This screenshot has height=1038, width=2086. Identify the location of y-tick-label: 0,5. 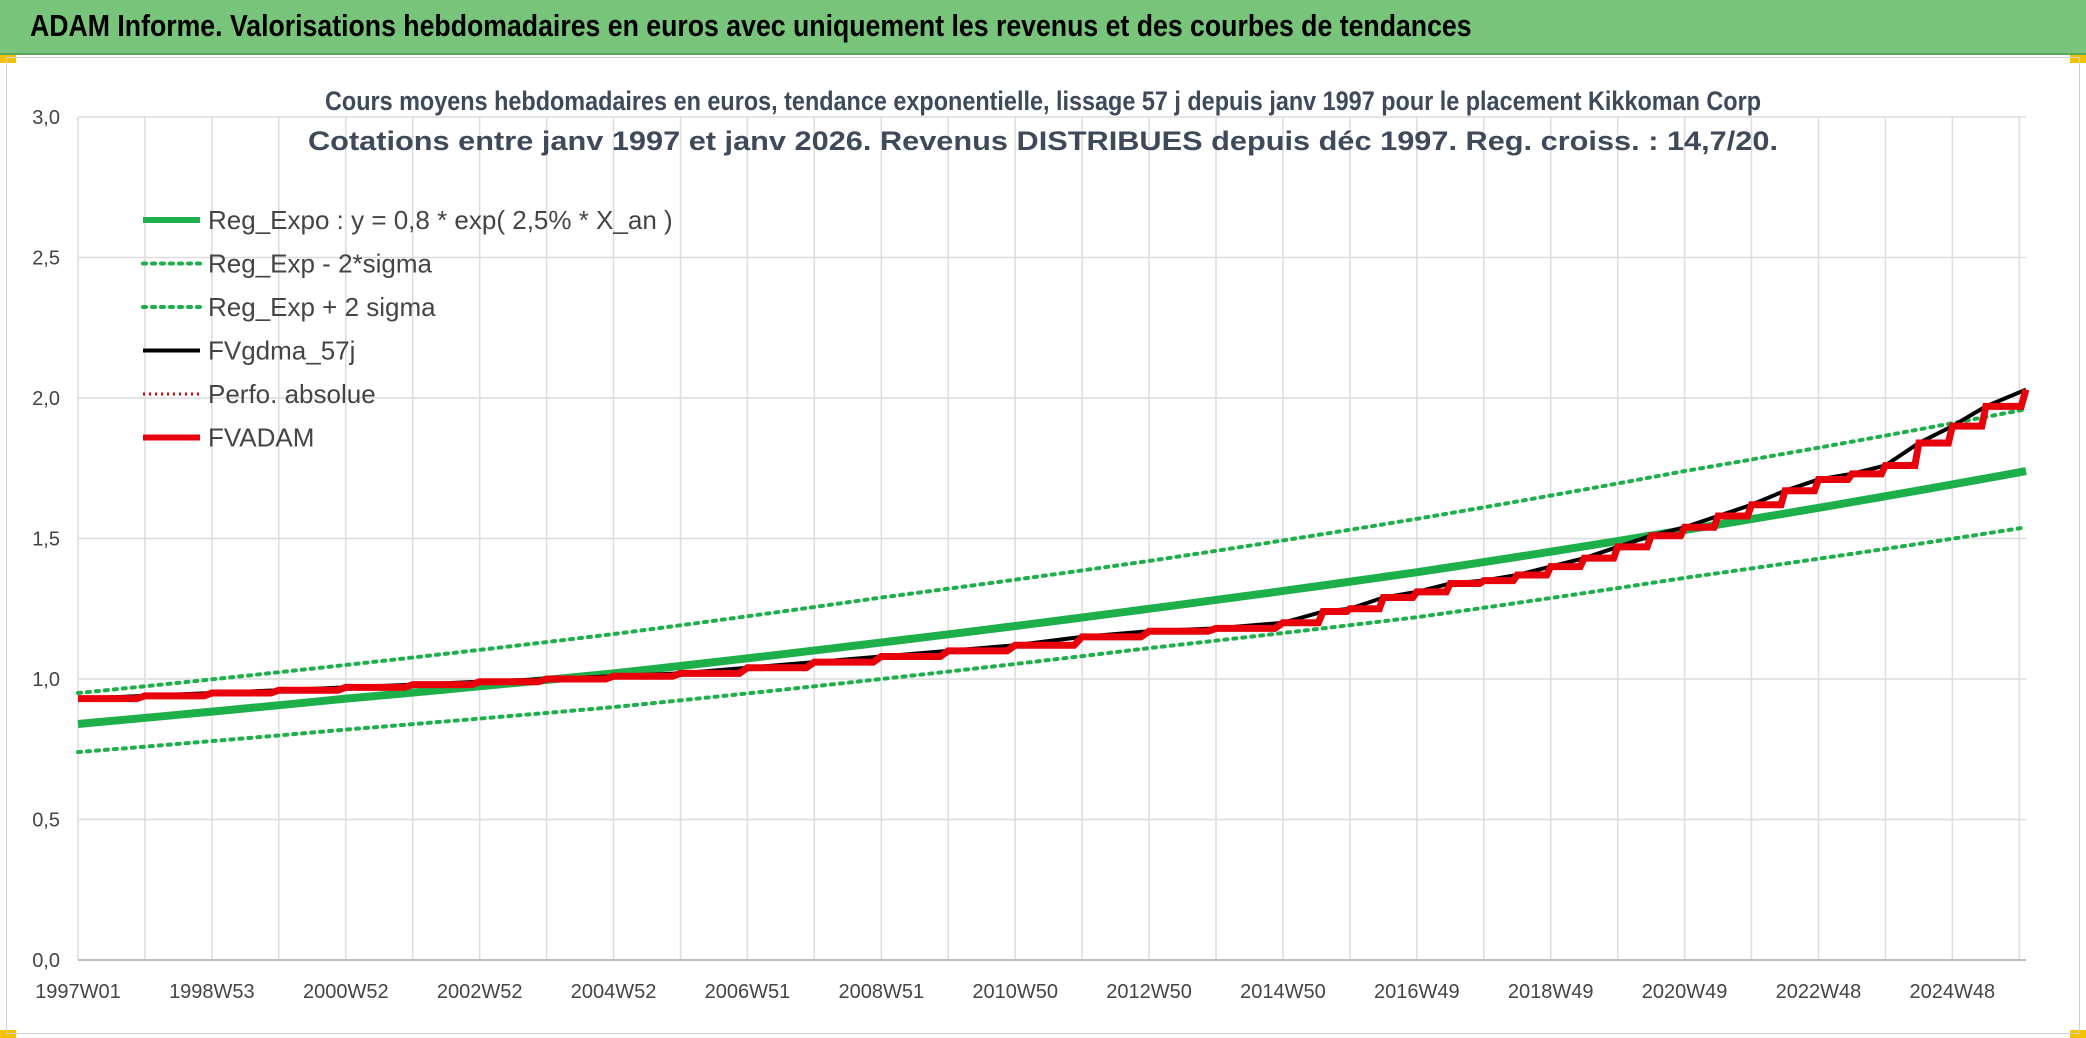
(46, 821).